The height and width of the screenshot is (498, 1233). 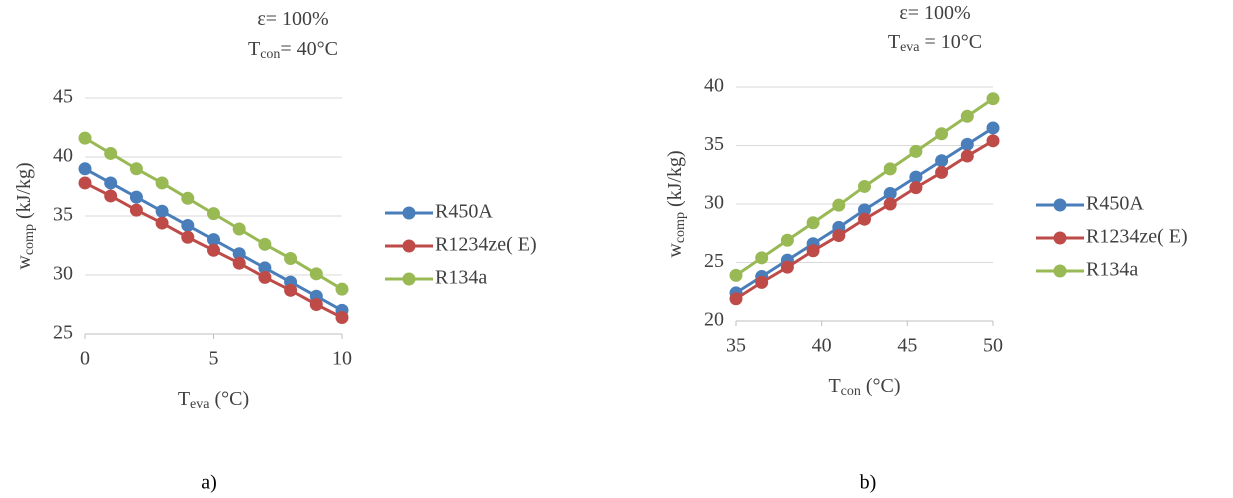 I want to click on annotation-sub: eva, so click(x=910, y=47).